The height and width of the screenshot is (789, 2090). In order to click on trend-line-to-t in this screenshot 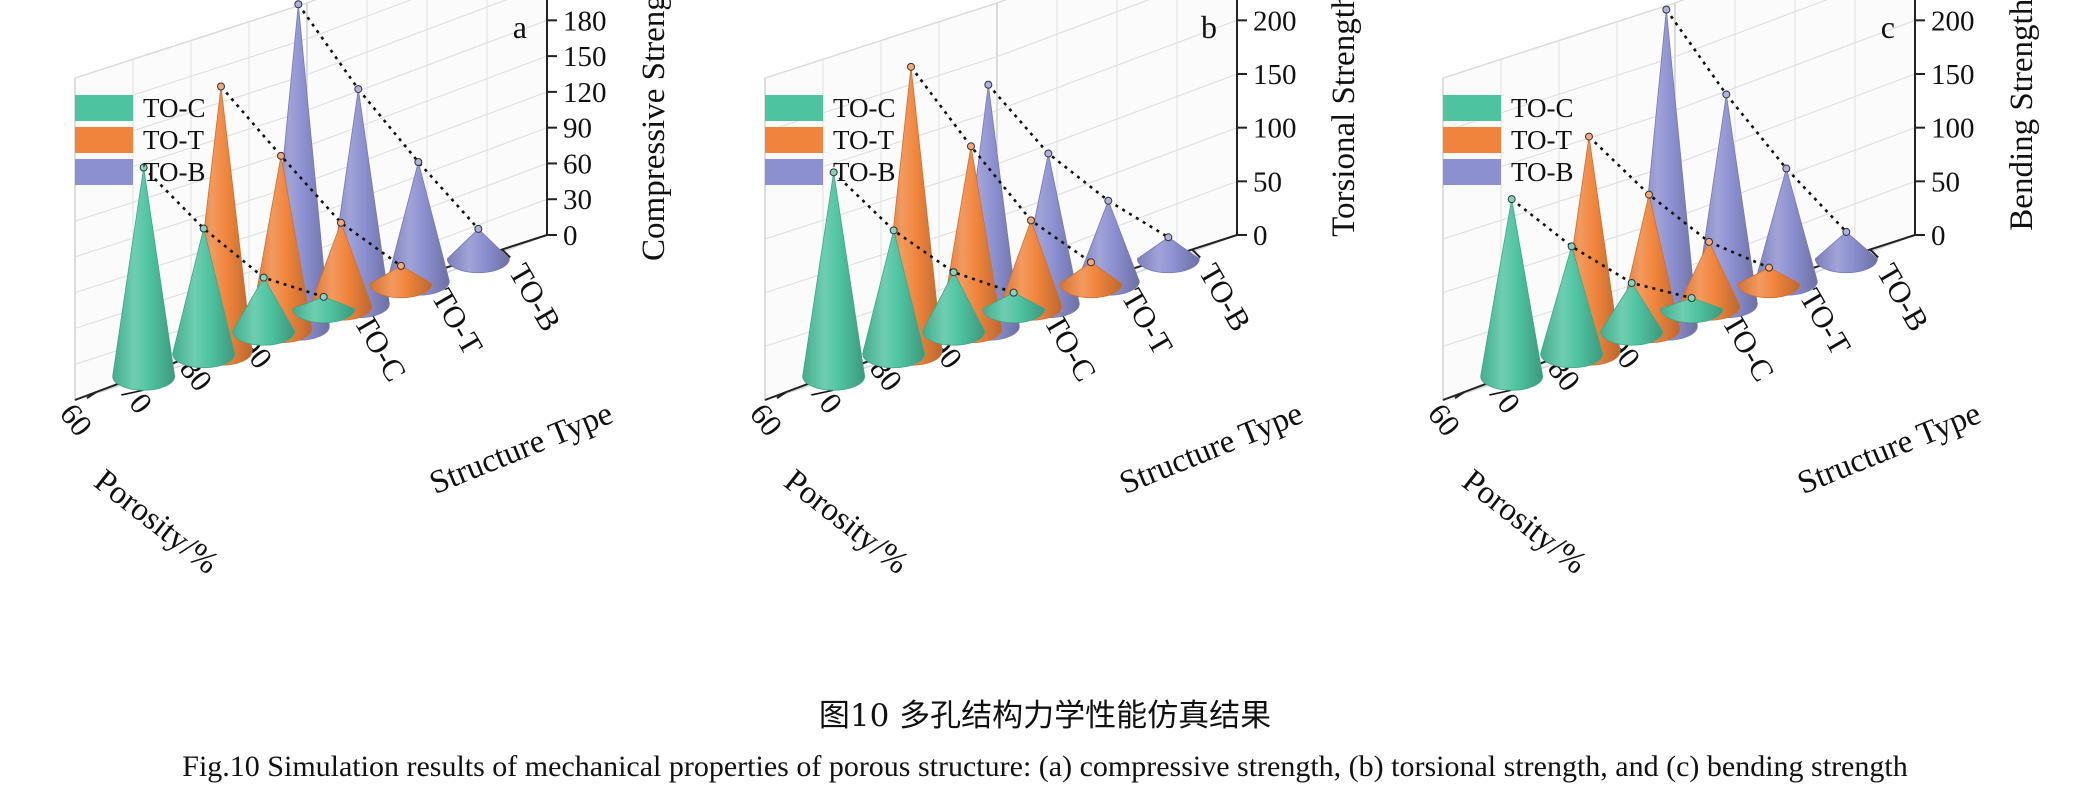, I will do `click(311, 176)`.